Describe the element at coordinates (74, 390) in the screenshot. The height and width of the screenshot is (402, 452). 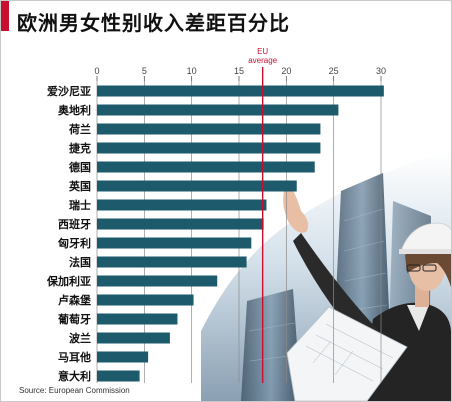
I see `source-note: Source: European Commission` at that location.